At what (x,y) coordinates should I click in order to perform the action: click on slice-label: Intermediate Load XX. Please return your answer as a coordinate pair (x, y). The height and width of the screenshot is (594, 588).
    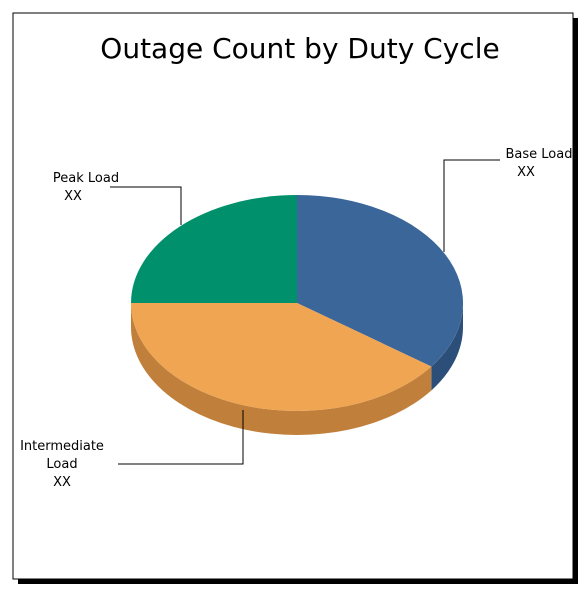
    Looking at the image, I should click on (62, 465).